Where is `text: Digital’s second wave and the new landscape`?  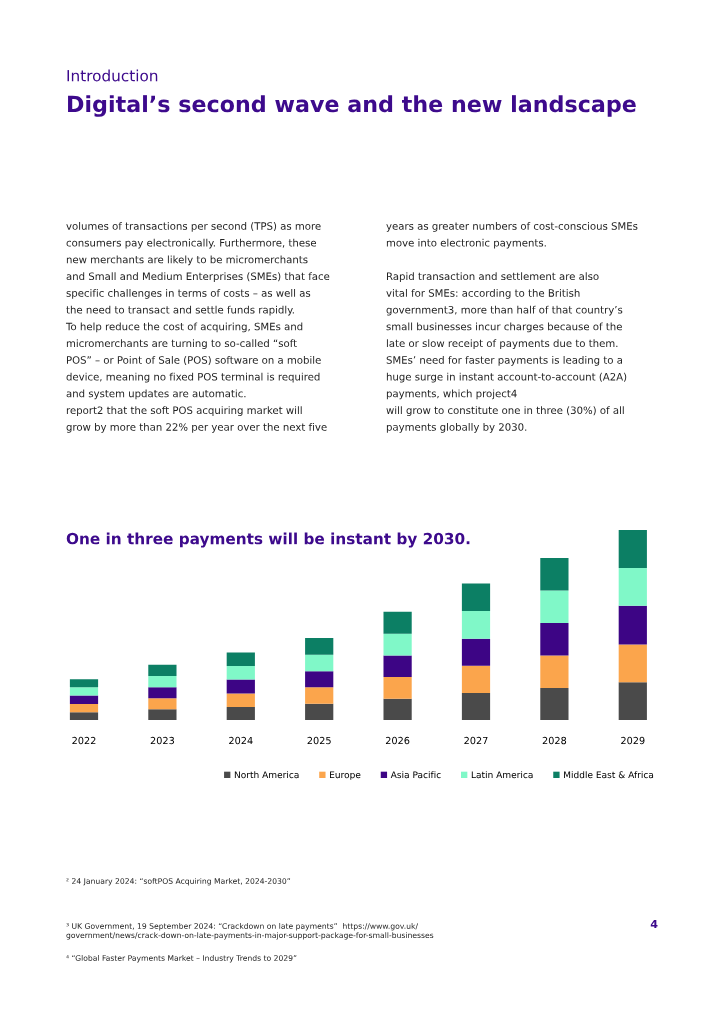
text: Digital’s second wave and the new landscape is located at coordinates (352, 106).